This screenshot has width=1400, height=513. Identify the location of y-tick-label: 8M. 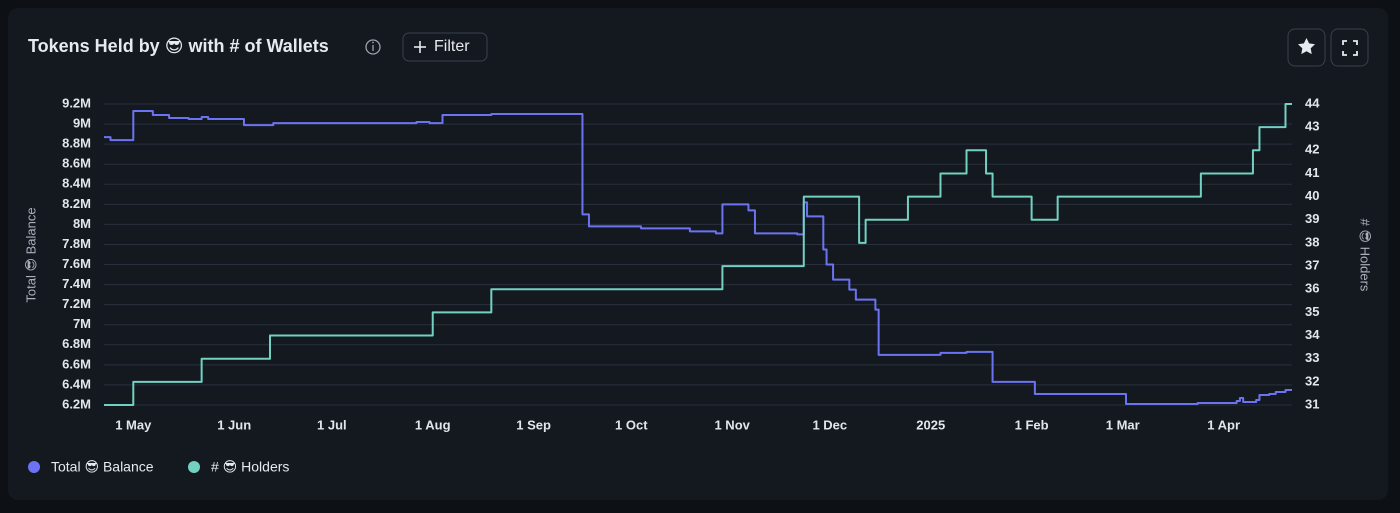
(82, 223).